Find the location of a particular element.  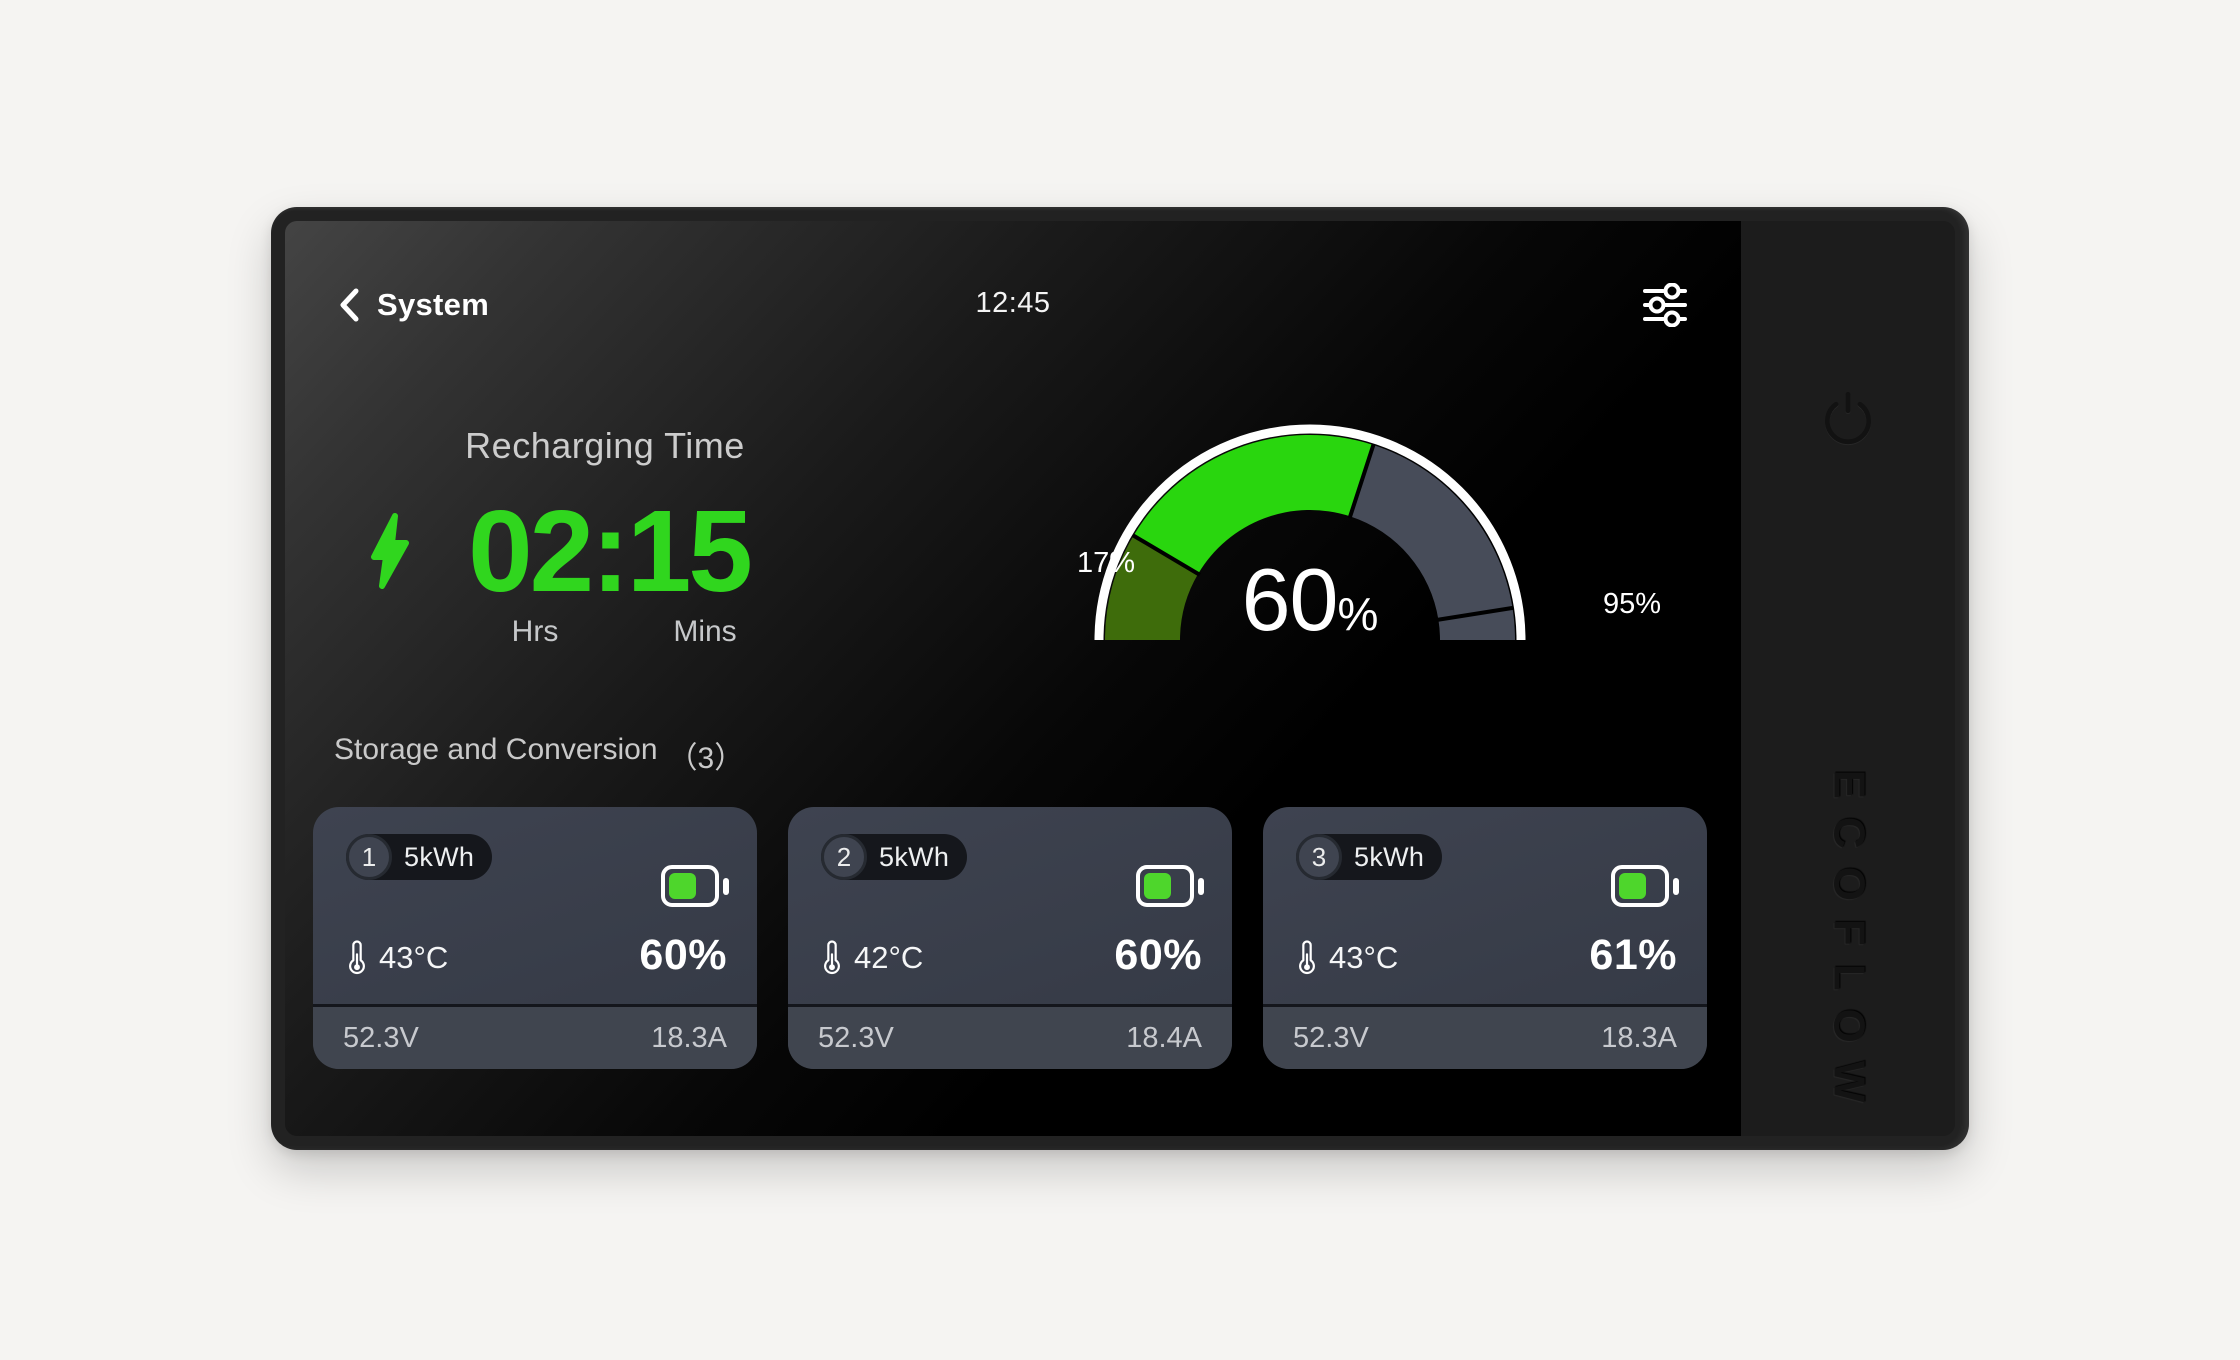

back-button: System is located at coordinates (413, 305).